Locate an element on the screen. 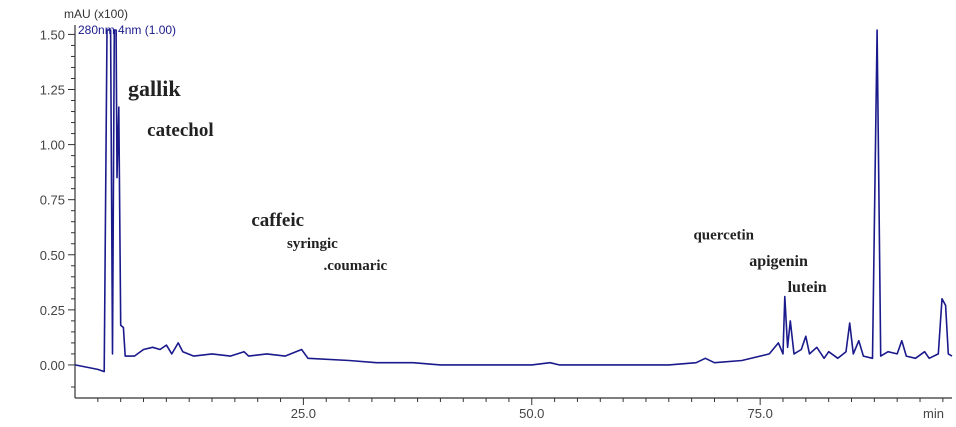 The width and height of the screenshot is (956, 427). x-tick-label: 75.0 is located at coordinates (760, 413).